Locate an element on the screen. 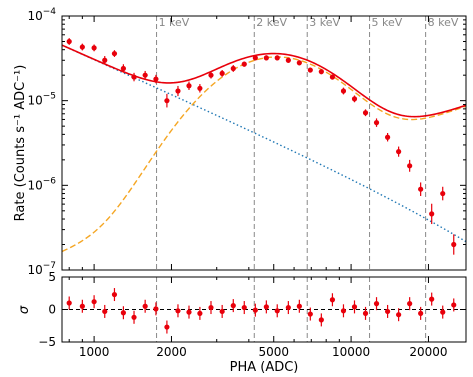 The image size is (473, 377). residual-points is located at coordinates (261, 311).